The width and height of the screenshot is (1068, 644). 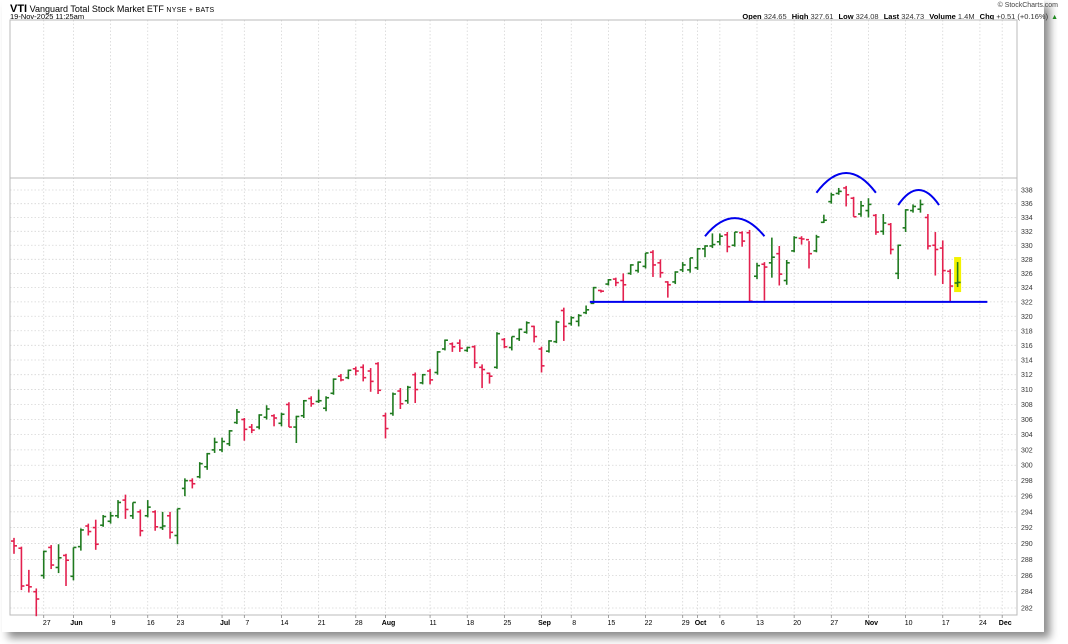 I want to click on x-tick-label: 18, so click(x=470, y=623).